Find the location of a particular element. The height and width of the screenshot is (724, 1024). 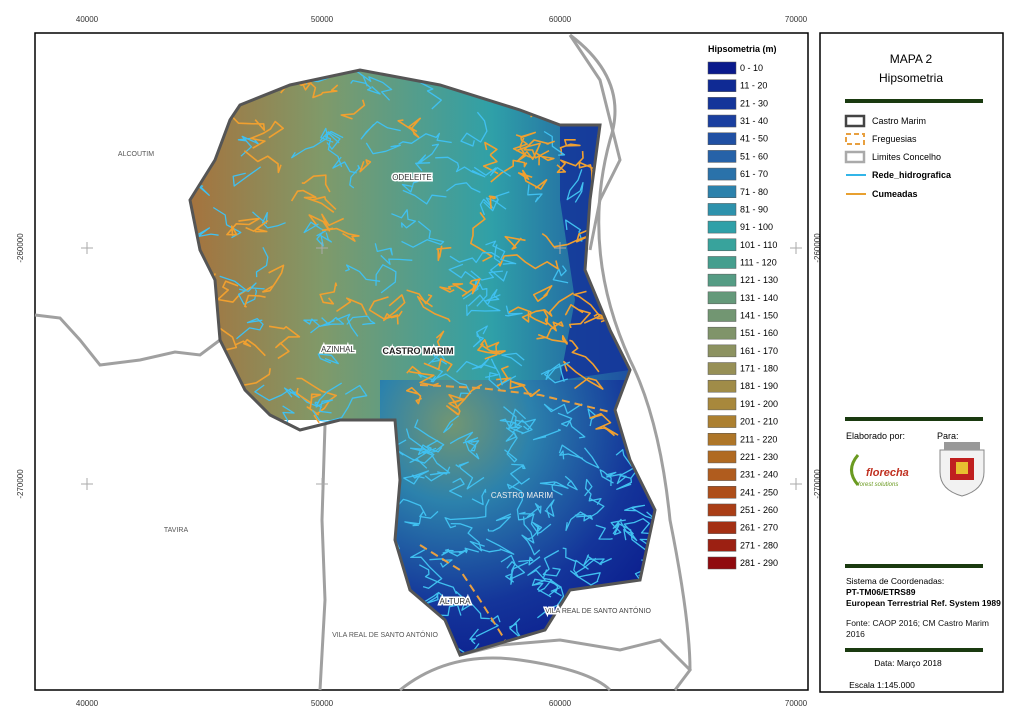

crs-line: PT-TM06/ETRS89 is located at coordinates (881, 592).